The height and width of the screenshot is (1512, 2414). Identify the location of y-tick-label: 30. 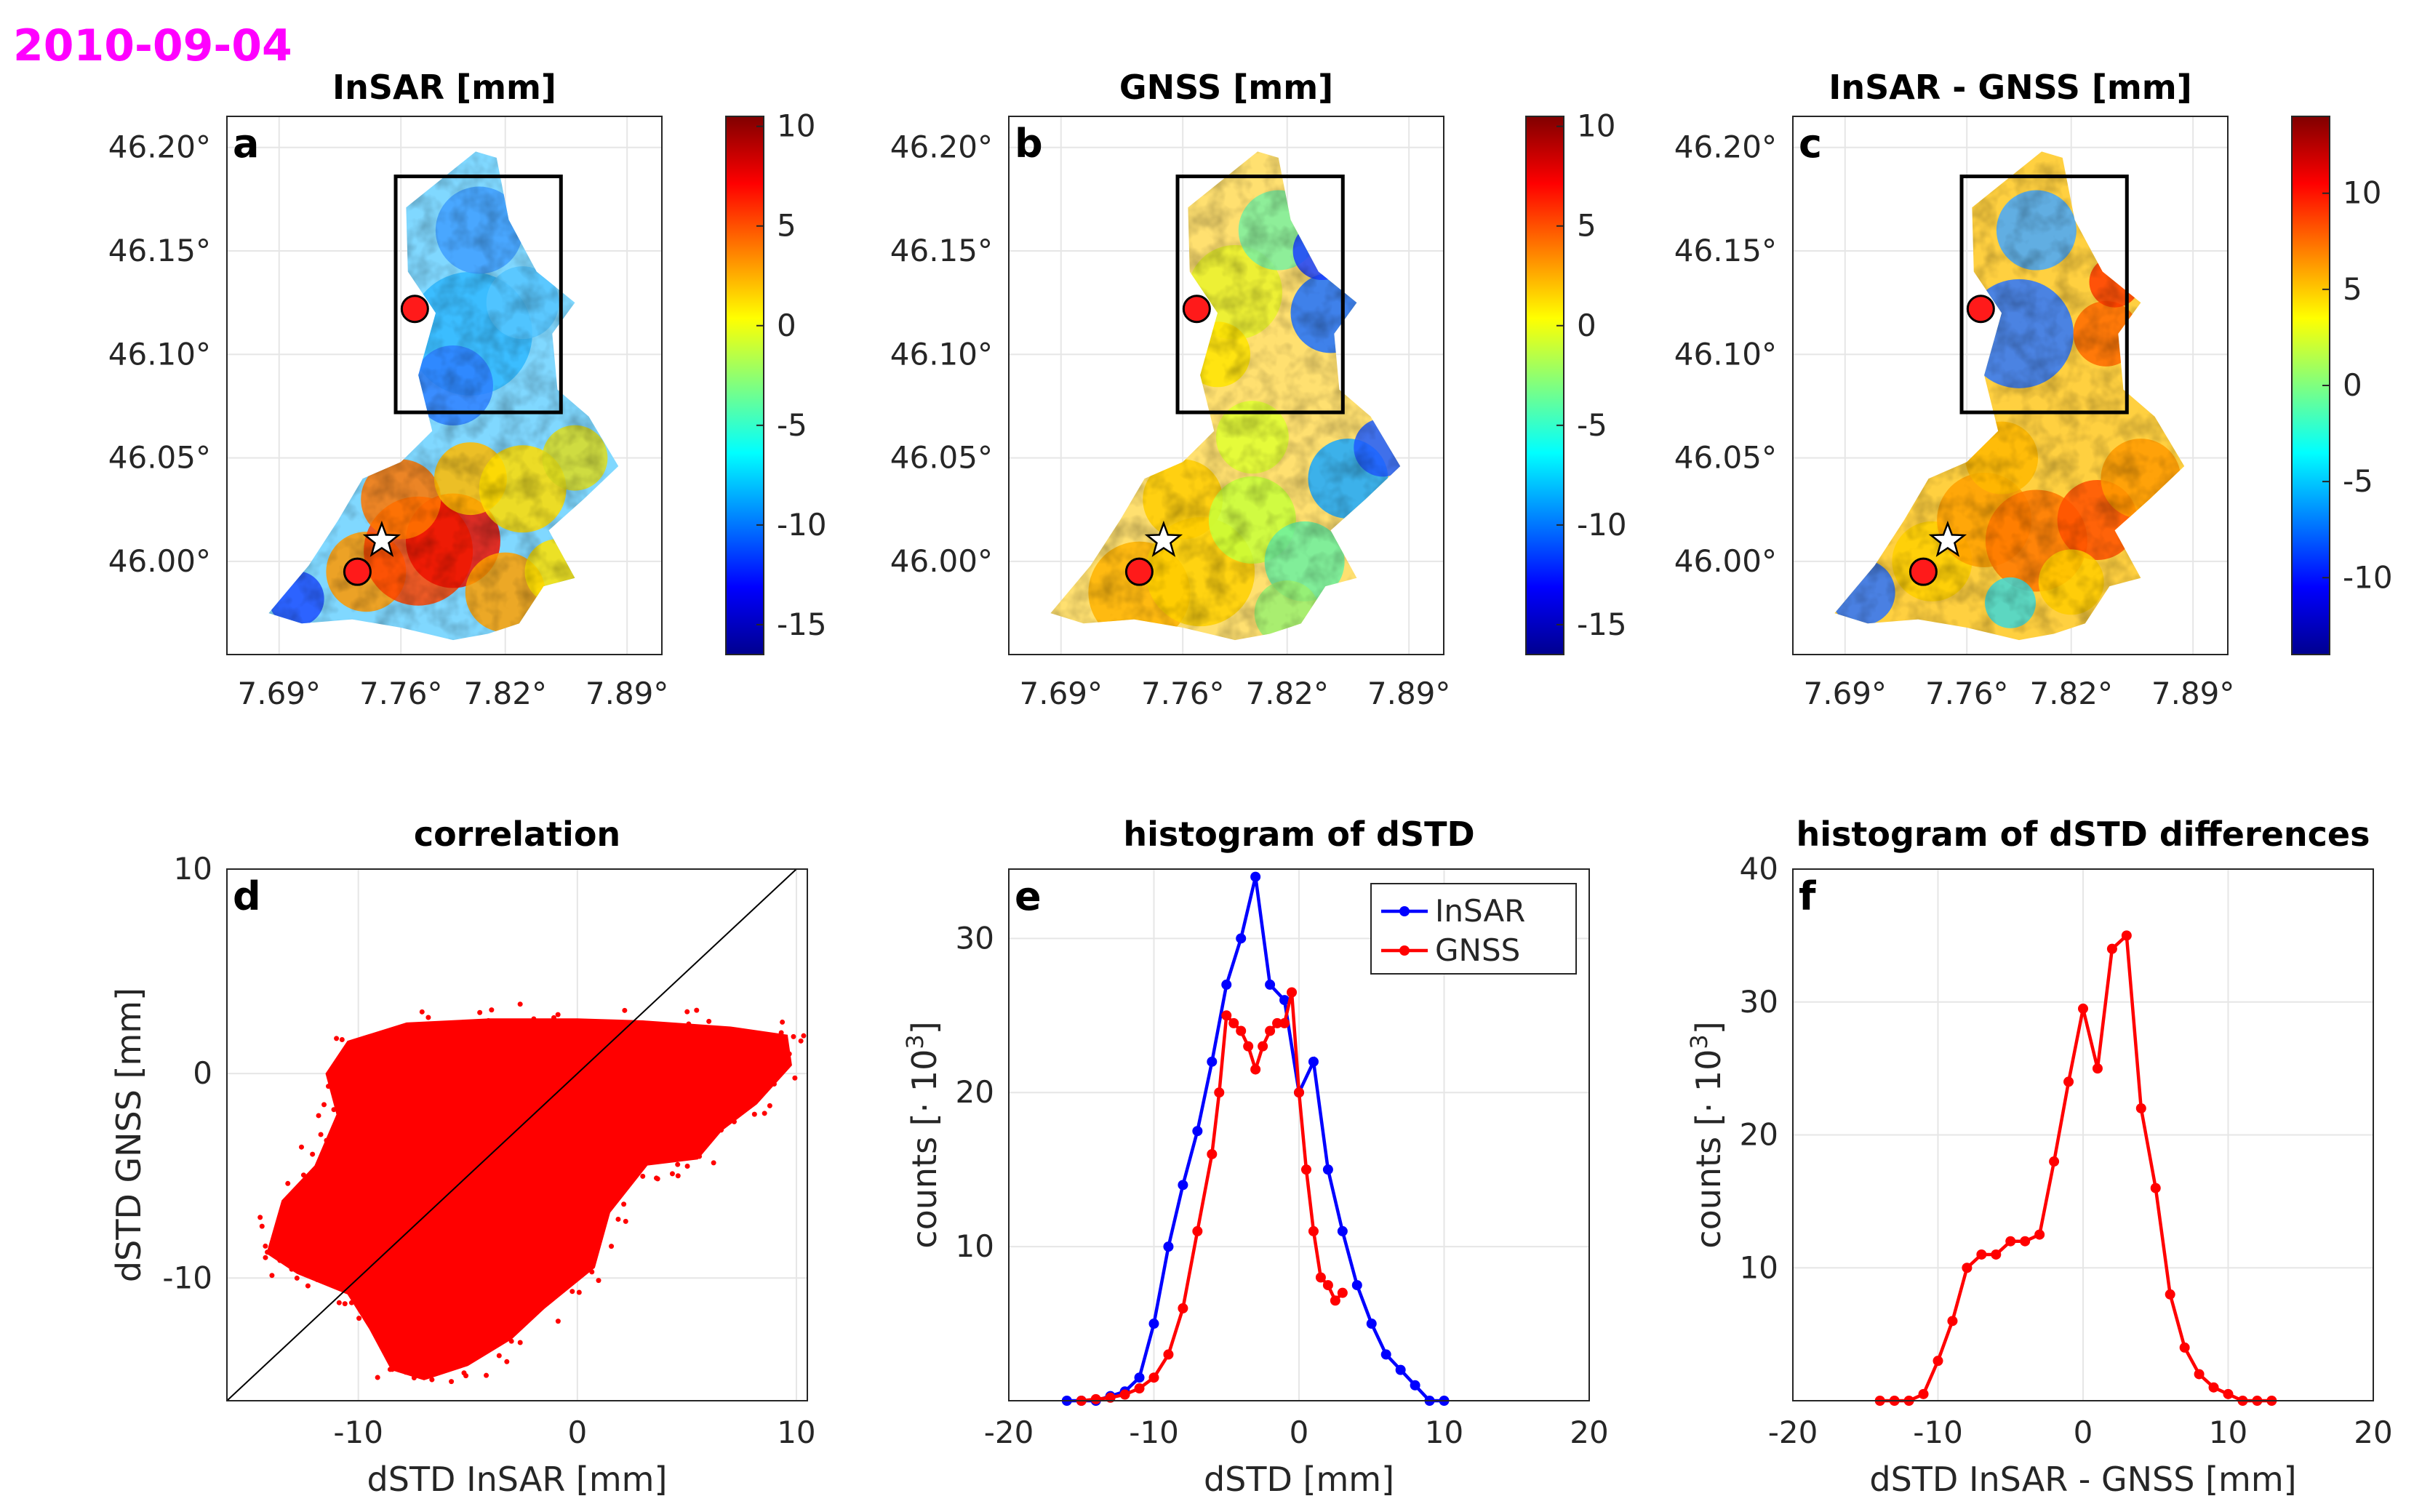
(1759, 1002).